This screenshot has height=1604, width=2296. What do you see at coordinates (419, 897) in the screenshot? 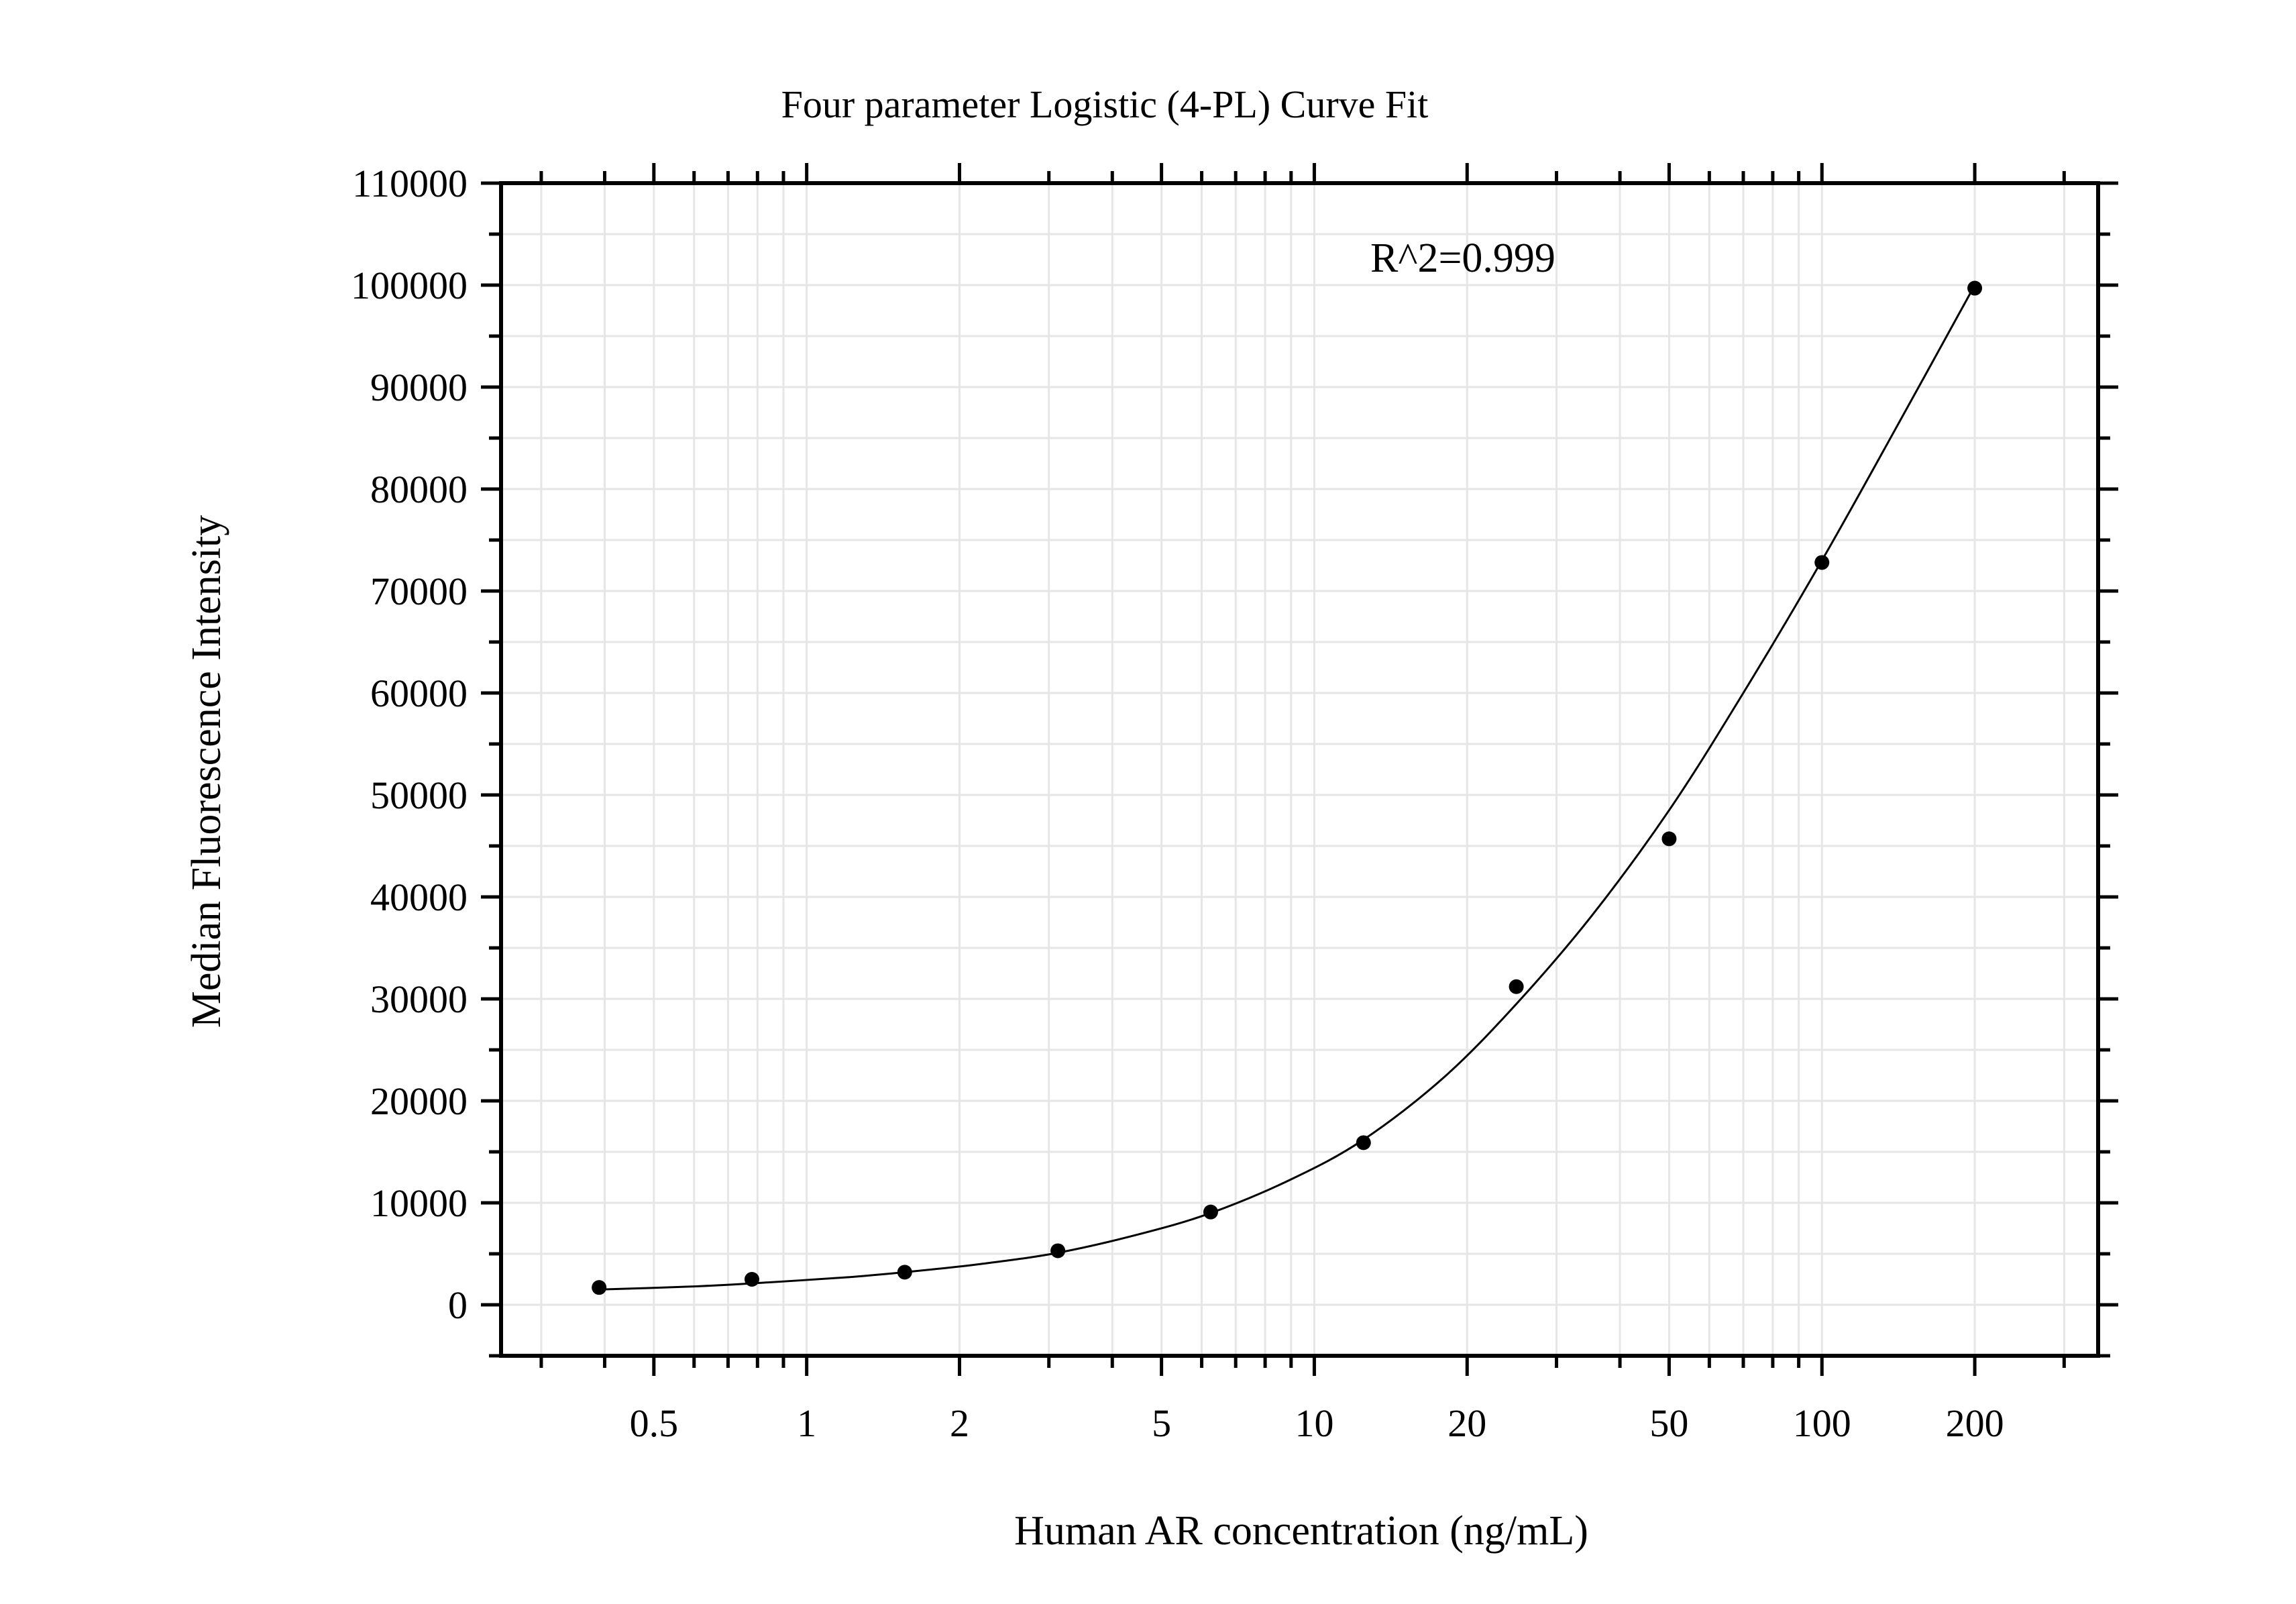
I see `y-tick-label: 40000` at bounding box center [419, 897].